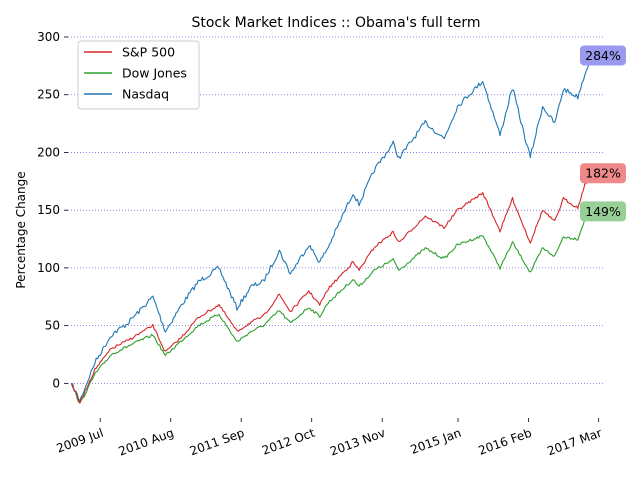  I want to click on y-tick-label: 150, so click(48, 210).